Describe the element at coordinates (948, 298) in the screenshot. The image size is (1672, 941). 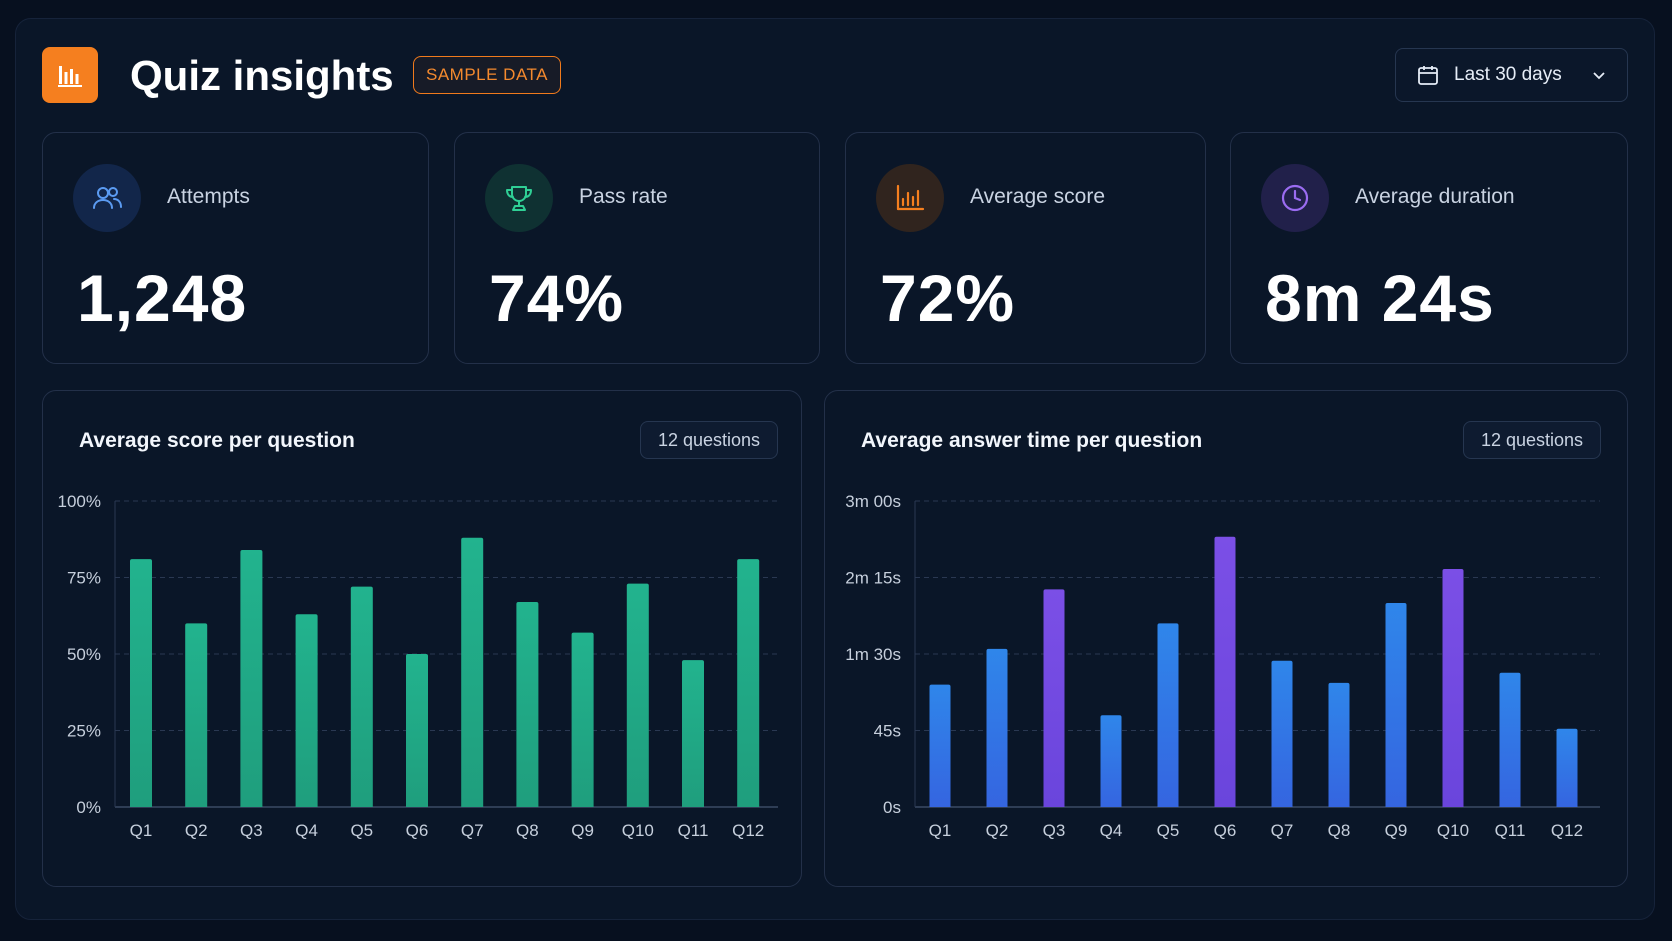
I see `kpi-value: 72%` at that location.